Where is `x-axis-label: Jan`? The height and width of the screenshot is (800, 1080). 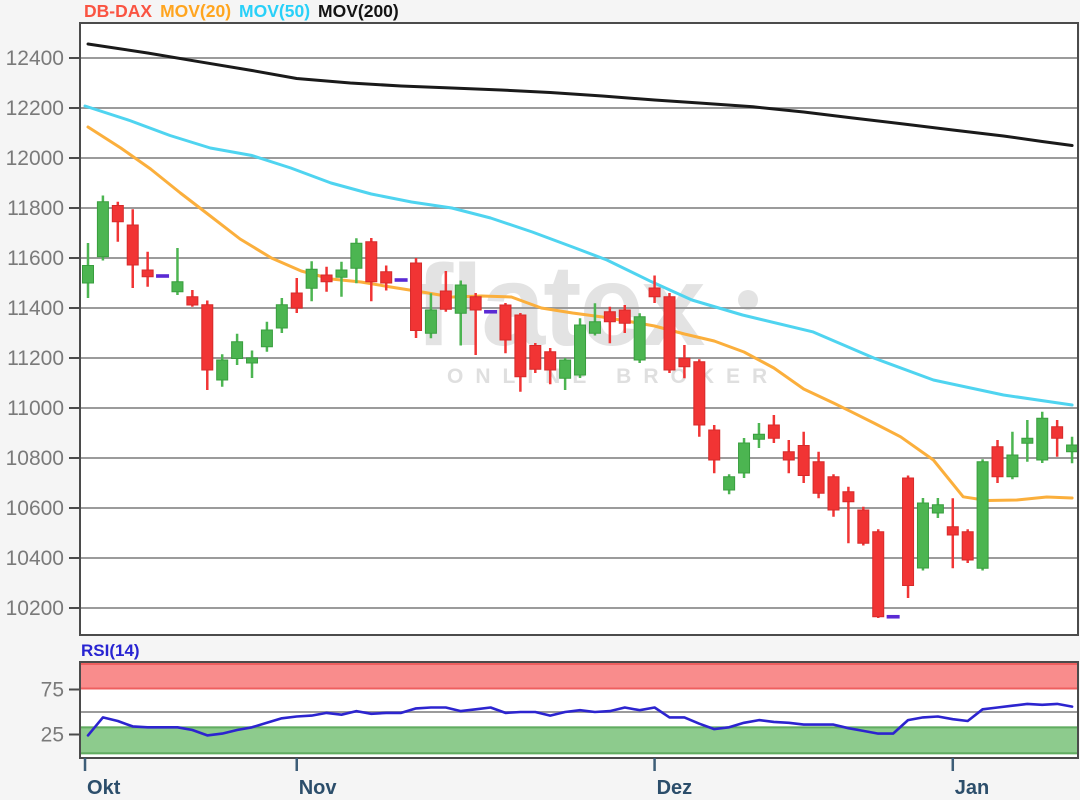 x-axis-label: Jan is located at coordinates (972, 788).